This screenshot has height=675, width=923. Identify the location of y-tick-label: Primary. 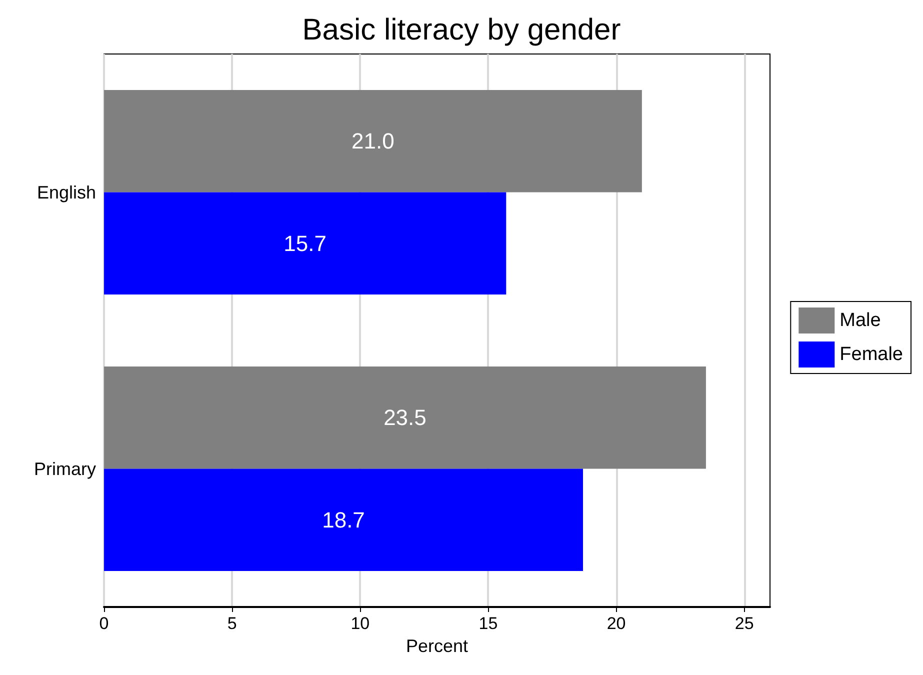
(65, 468).